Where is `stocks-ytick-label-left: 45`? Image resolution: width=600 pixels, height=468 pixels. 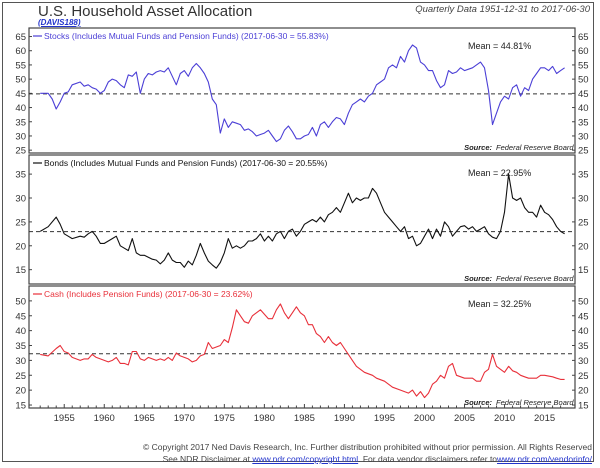 stocks-ytick-label-left: 45 is located at coordinates (20, 94).